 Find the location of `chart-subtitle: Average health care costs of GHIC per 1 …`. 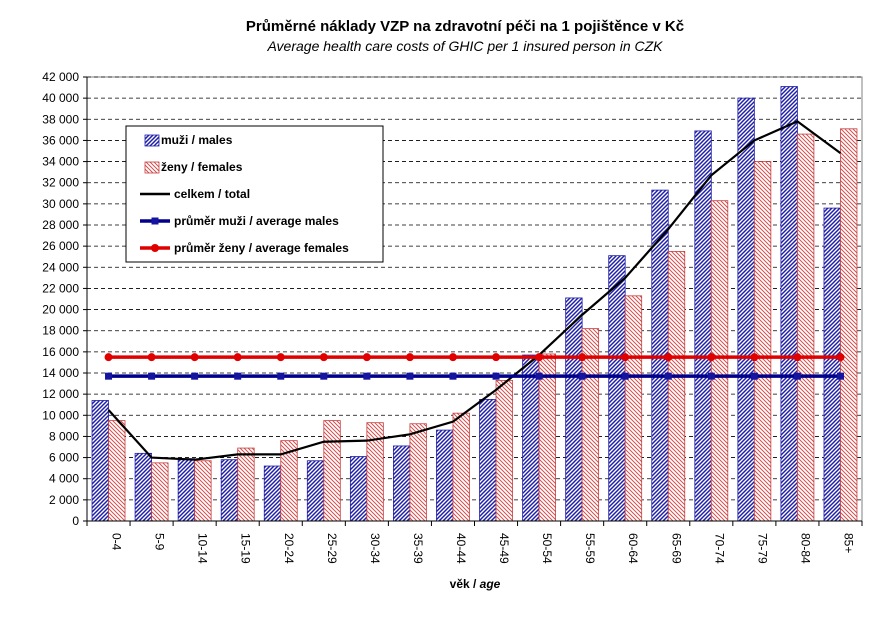

chart-subtitle: Average health care costs of GHIC per 1 … is located at coordinates (464, 46).